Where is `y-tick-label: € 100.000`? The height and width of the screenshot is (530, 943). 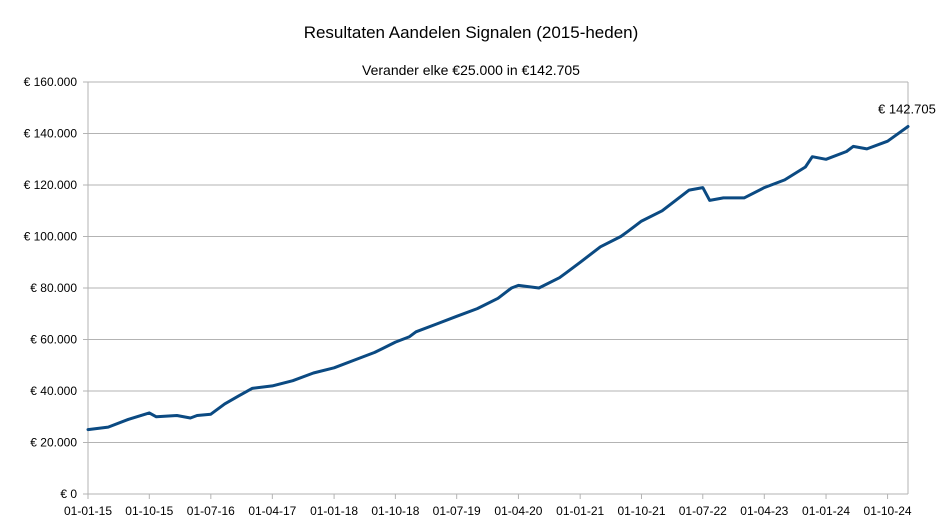 y-tick-label: € 100.000 is located at coordinates (51, 237).